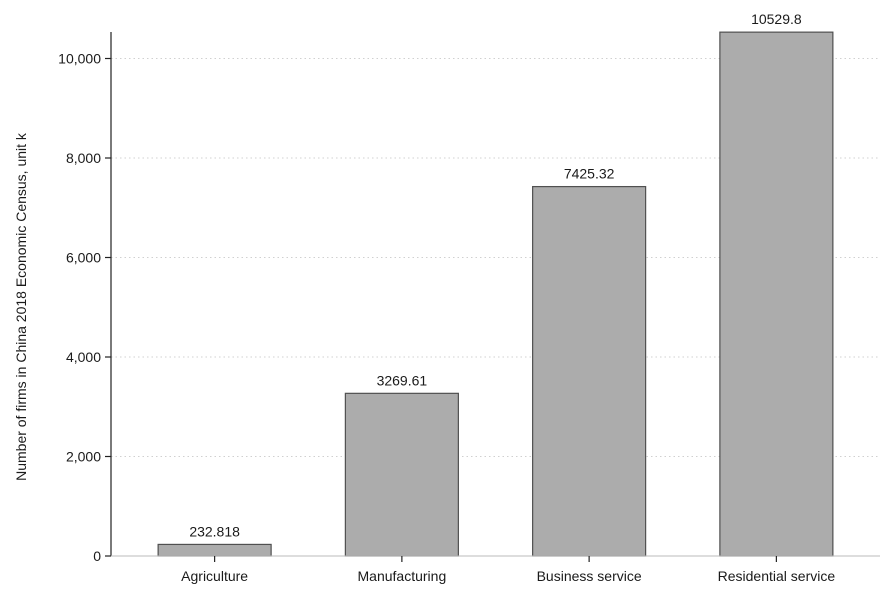  What do you see at coordinates (83, 258) in the screenshot?
I see `y-tick-label: 6,000` at bounding box center [83, 258].